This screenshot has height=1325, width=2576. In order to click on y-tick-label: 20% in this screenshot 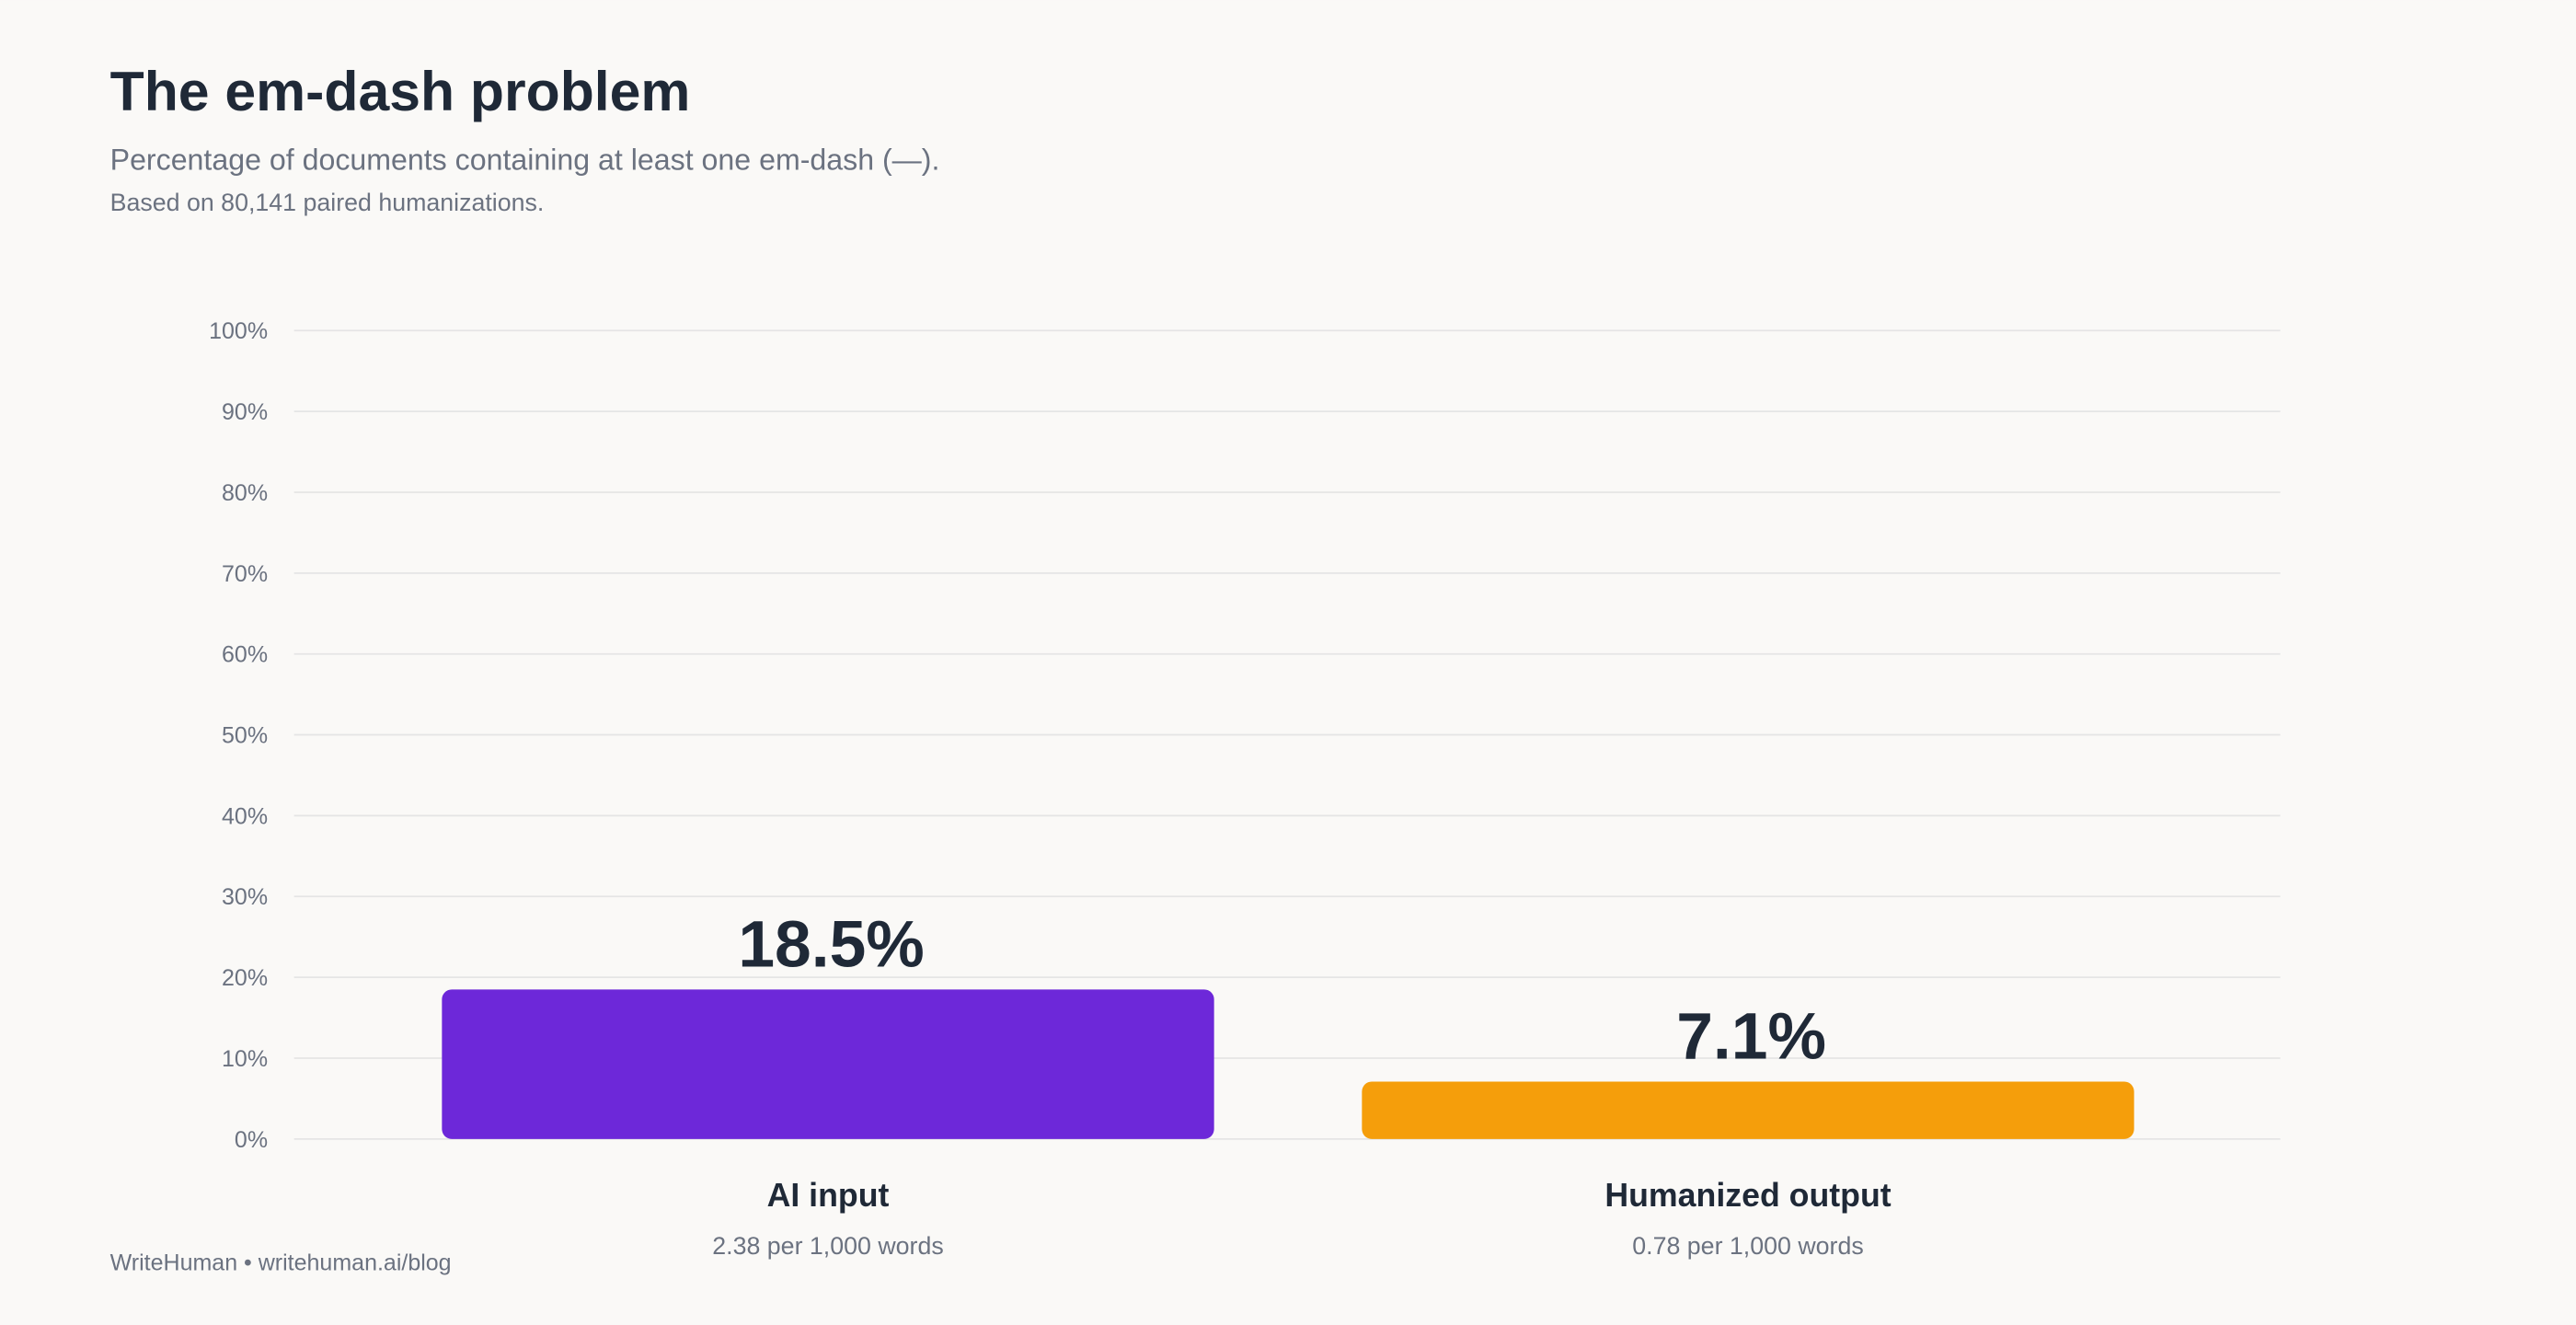, I will do `click(245, 978)`.